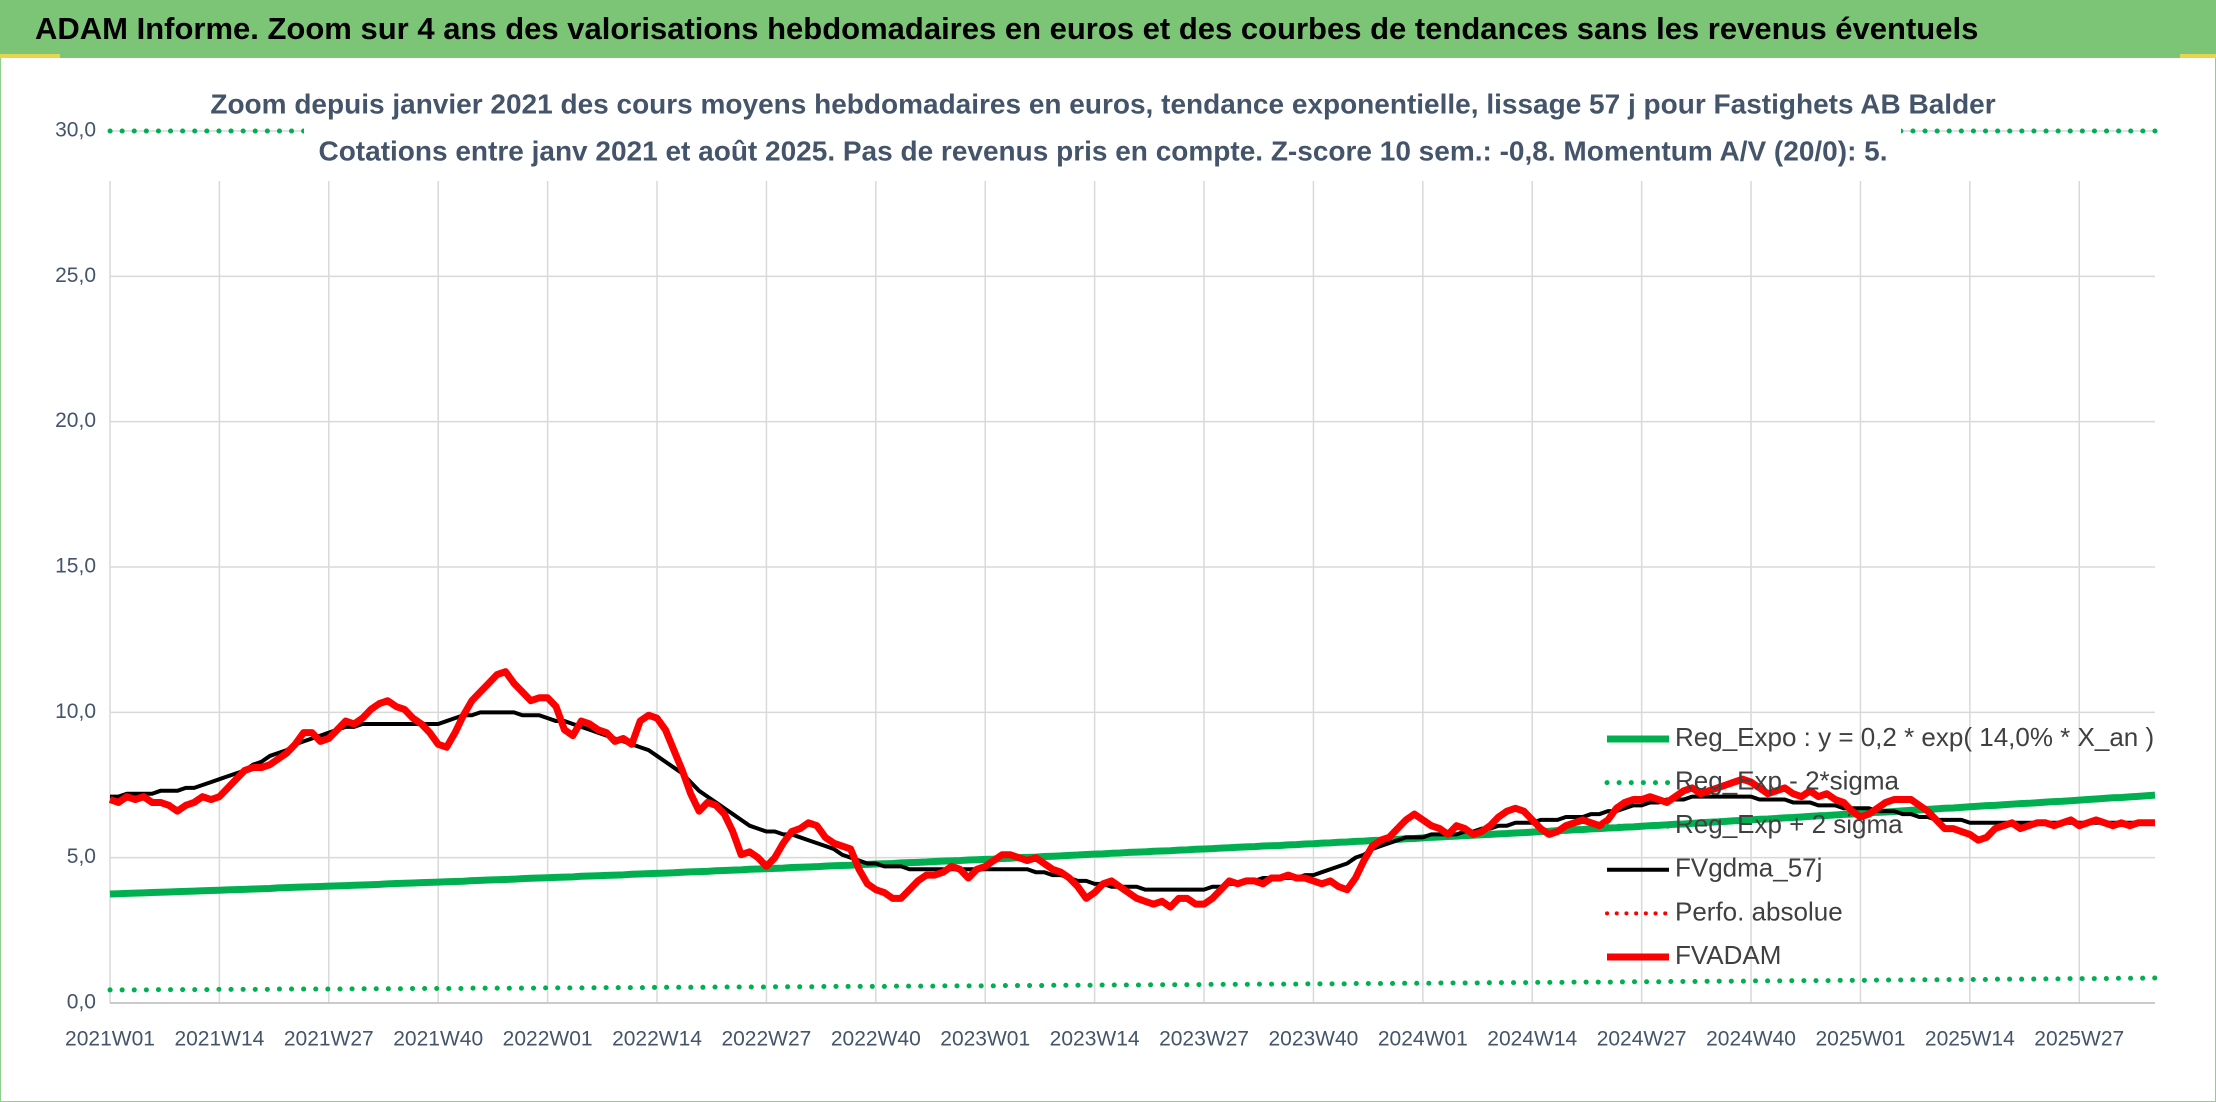  I want to click on x-tick-label: 2025W27, so click(2079, 1039).